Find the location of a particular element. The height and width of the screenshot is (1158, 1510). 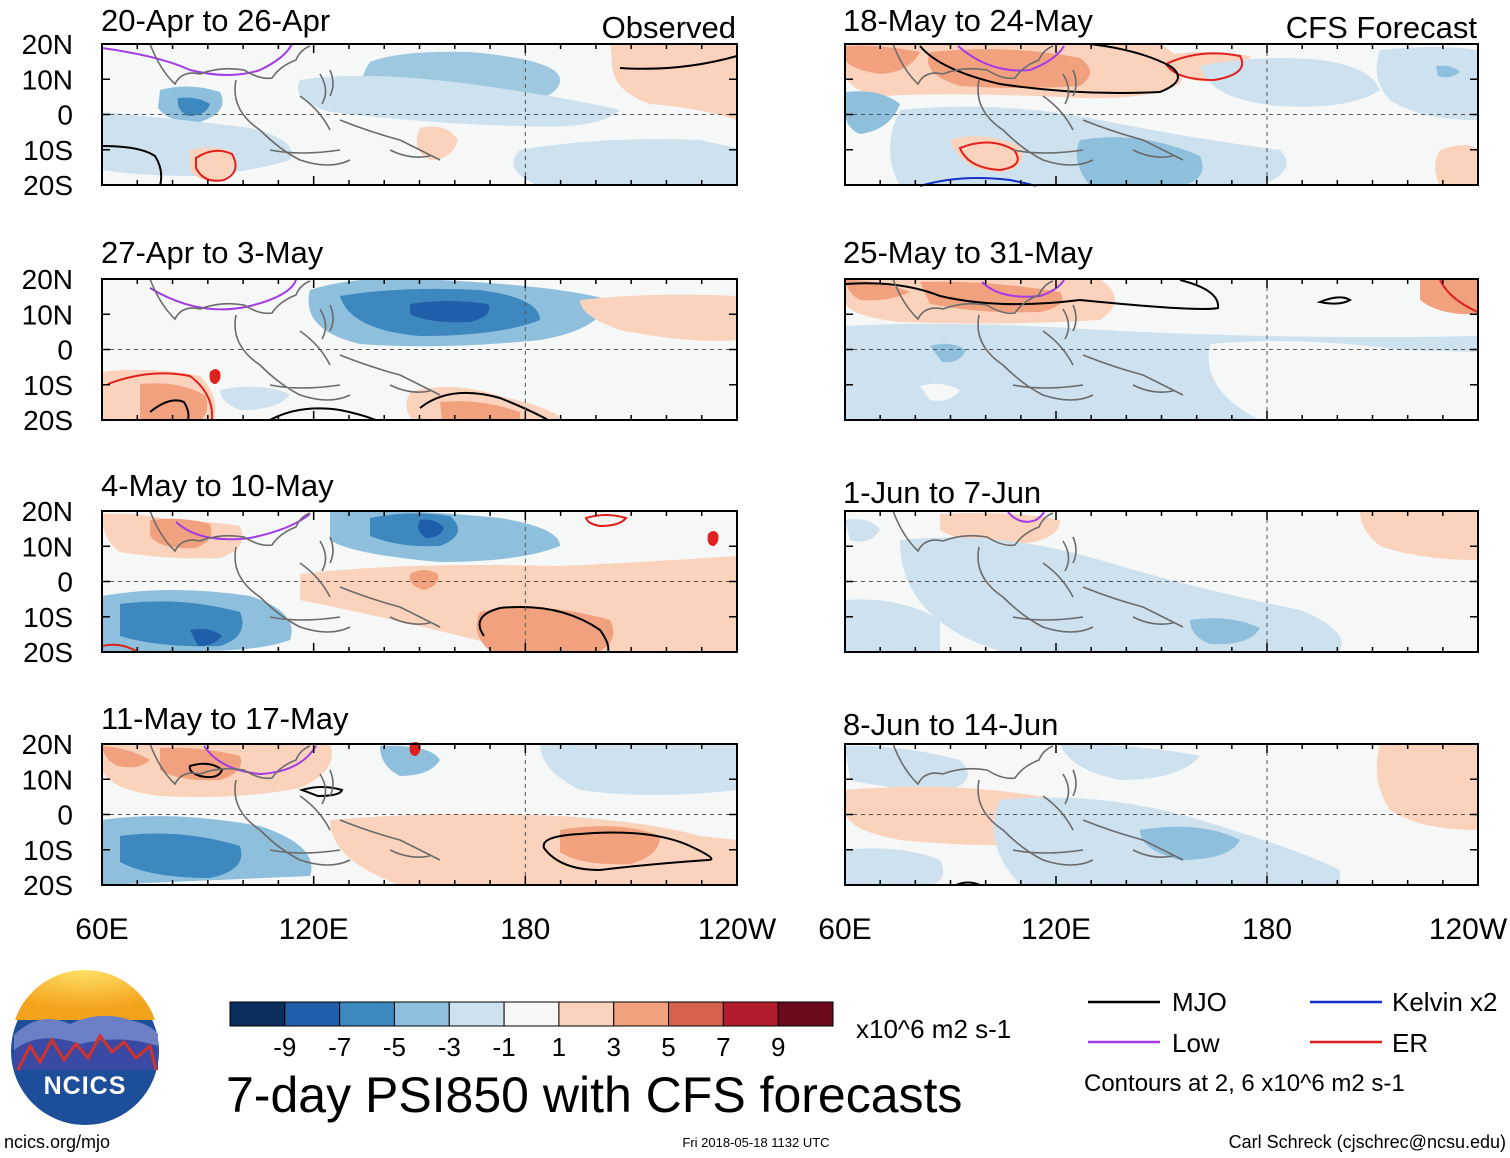

forecast-panel-4-title: 8-Jun to 14-Jun is located at coordinates (950, 724).